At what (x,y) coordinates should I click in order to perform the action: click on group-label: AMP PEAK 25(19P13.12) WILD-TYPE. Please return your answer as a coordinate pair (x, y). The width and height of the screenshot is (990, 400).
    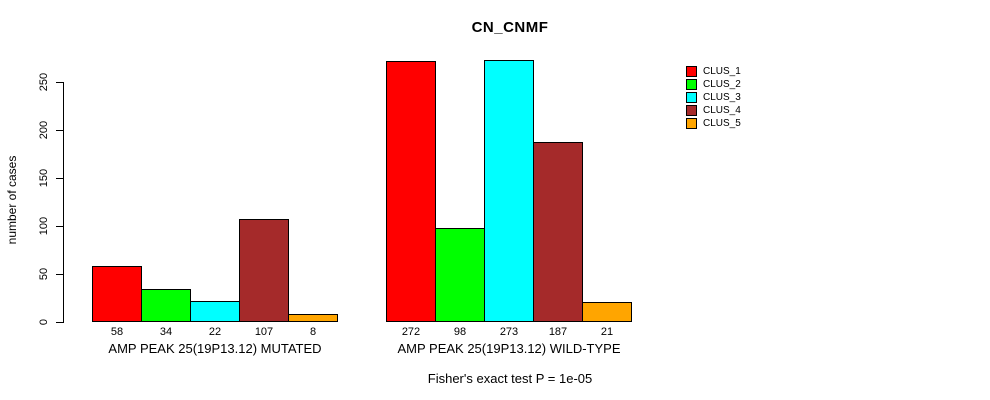
    Looking at the image, I should click on (509, 348).